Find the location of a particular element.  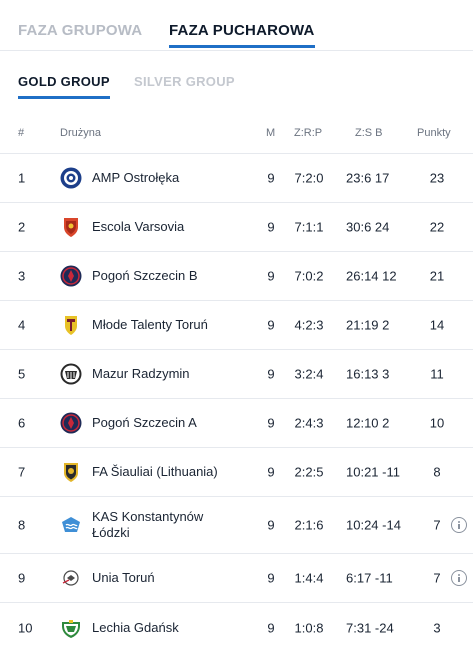

goals-balance: 26:14 12 is located at coordinates (371, 276).